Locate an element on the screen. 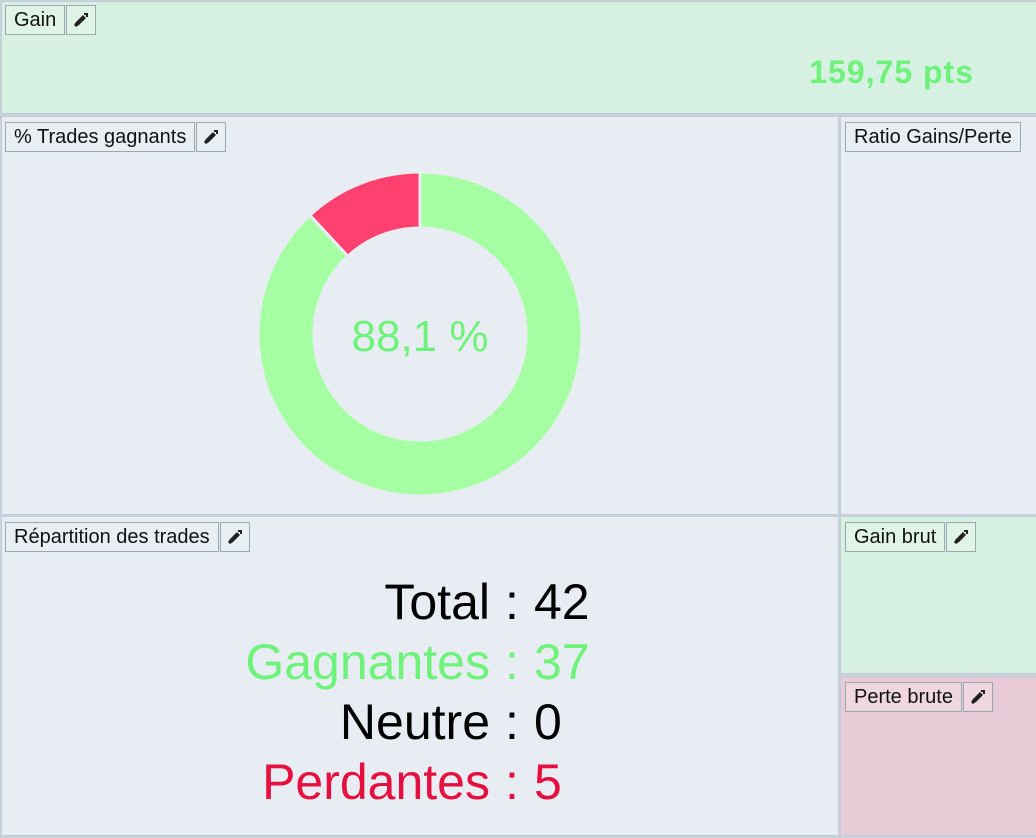 The width and height of the screenshot is (1036, 838). ratio-title: Ratio Gains/Perte is located at coordinates (933, 137).